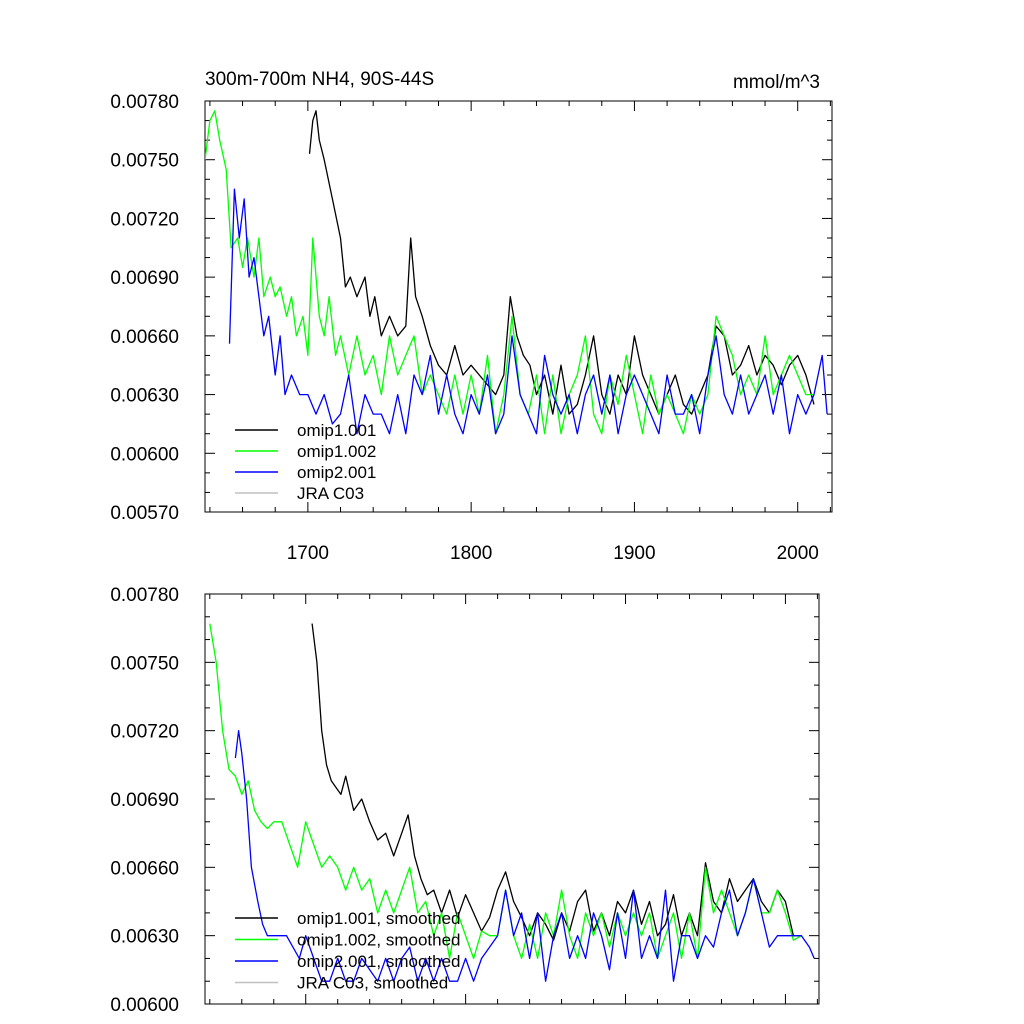 This screenshot has height=1024, width=1024. I want to click on legend-label: omip1.001, smoothed, so click(379, 918).